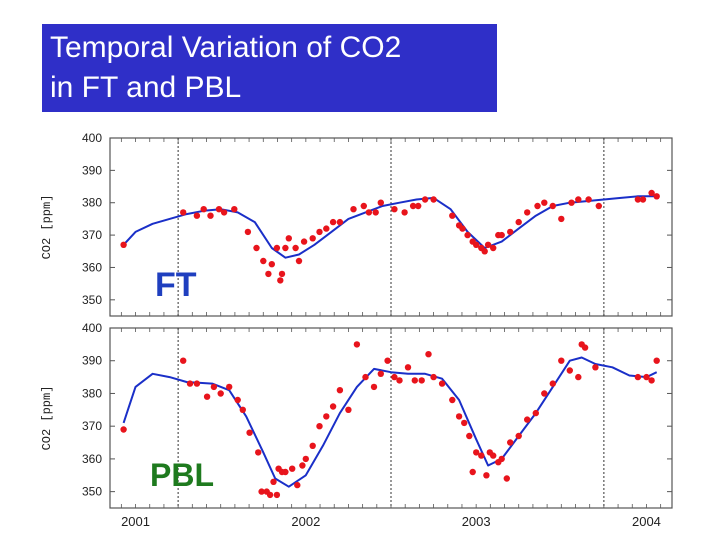 The height and width of the screenshot is (540, 720). What do you see at coordinates (92, 203) in the screenshot?
I see `ft-ytick-label: 380` at bounding box center [92, 203].